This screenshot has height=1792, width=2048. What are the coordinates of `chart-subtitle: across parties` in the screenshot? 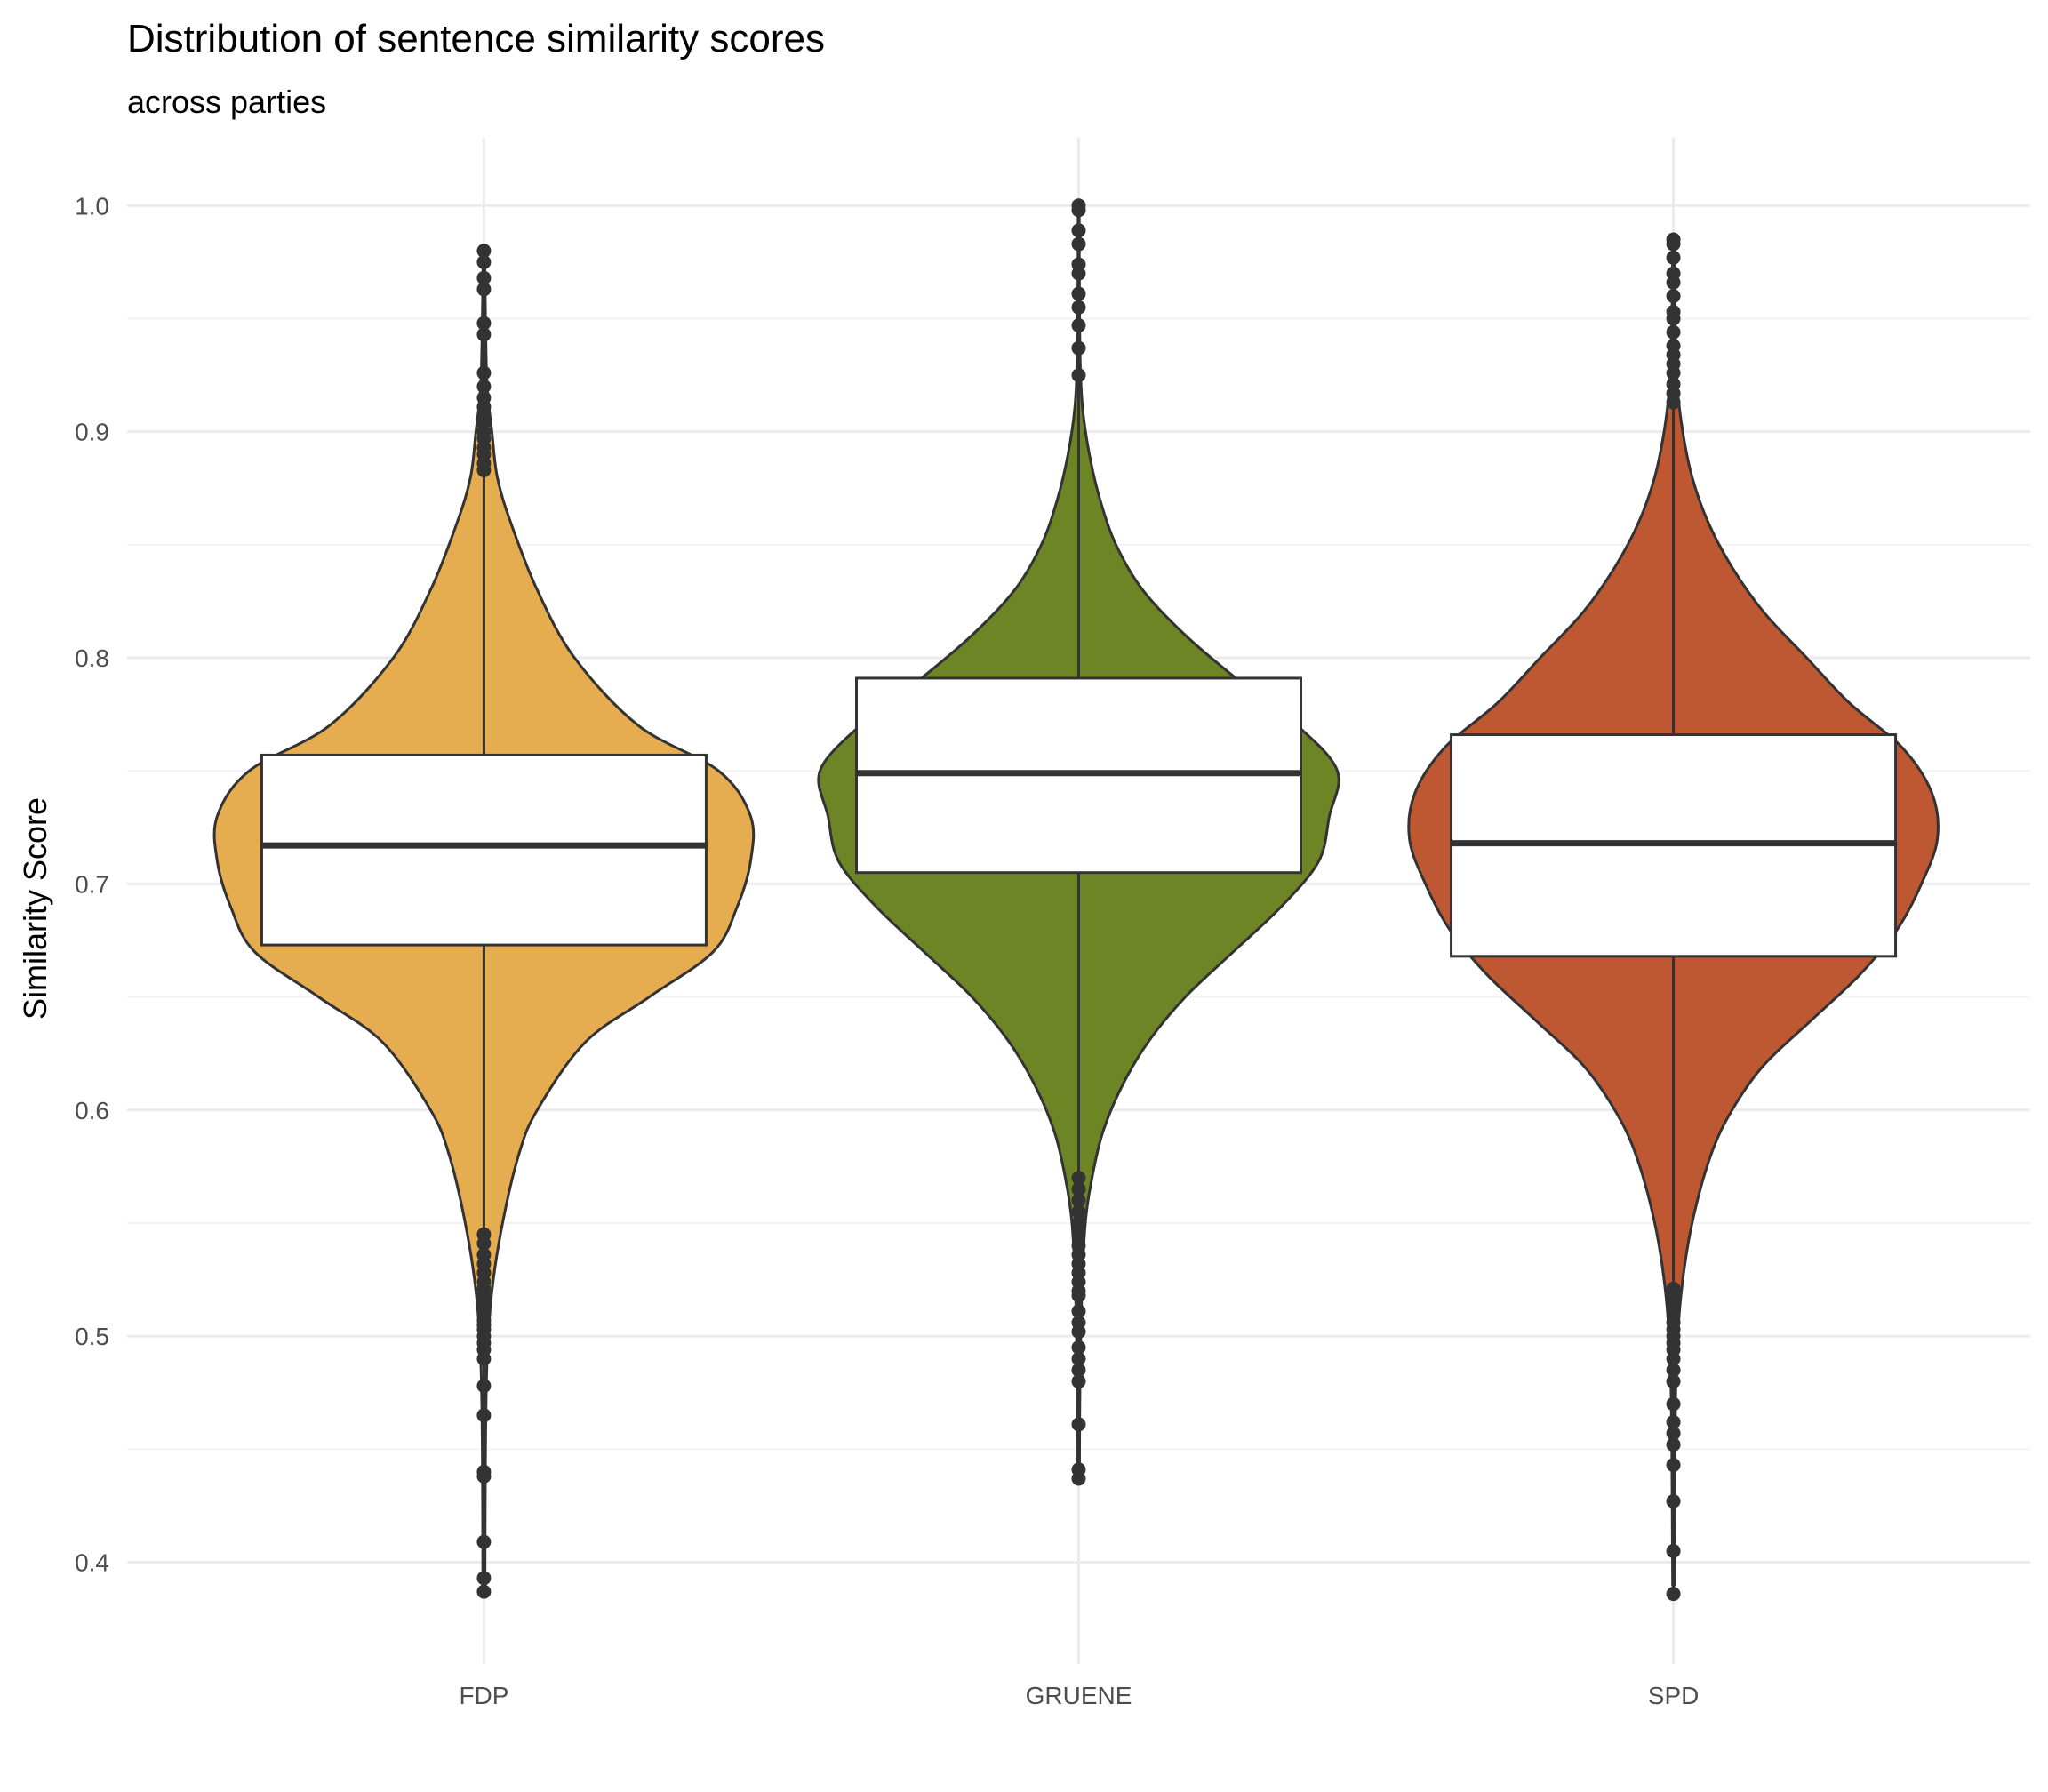 It's located at (226, 102).